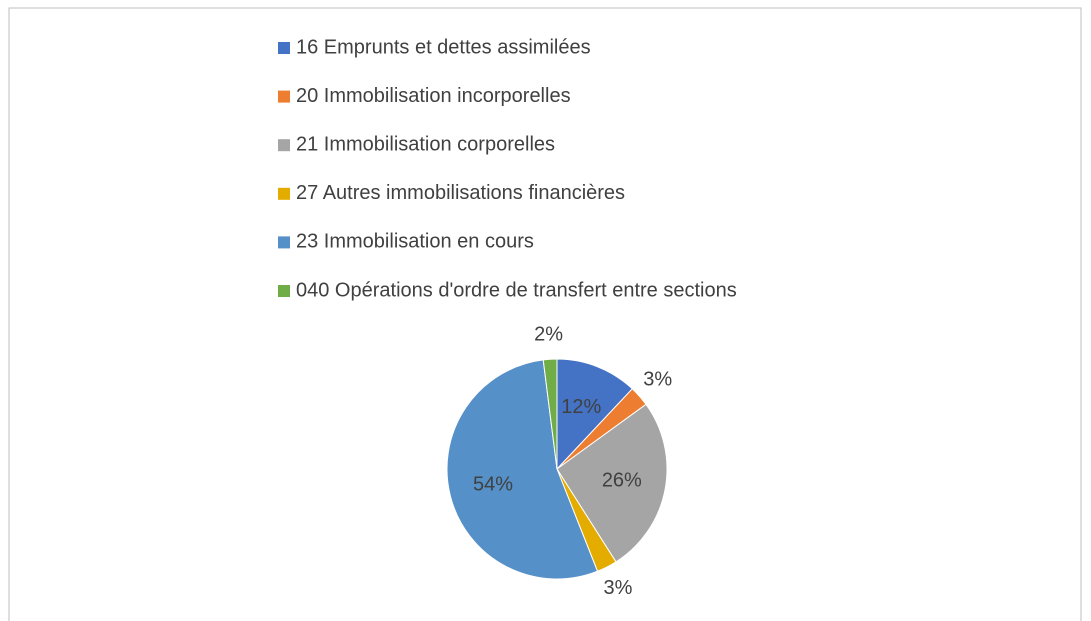 This screenshot has height=621, width=1091. I want to click on legend-label: 27 Autres immobilisations financières, so click(460, 193).